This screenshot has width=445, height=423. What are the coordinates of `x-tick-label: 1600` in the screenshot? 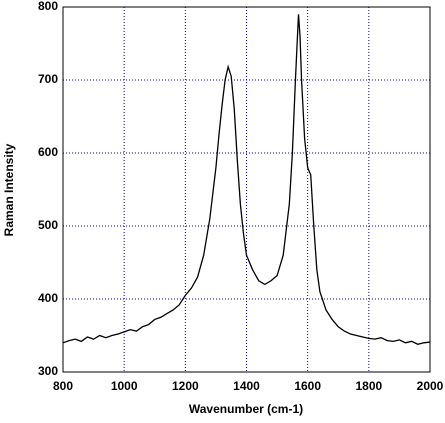 It's located at (307, 386).